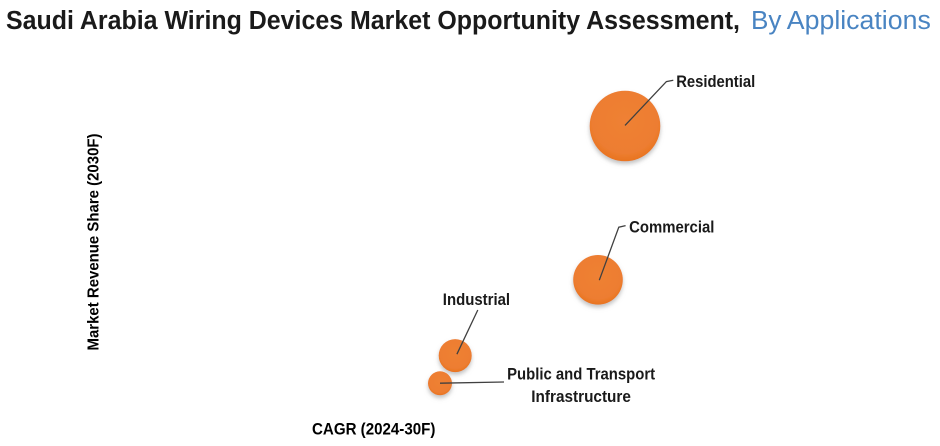 The image size is (940, 446). Describe the element at coordinates (766, 21) in the screenshot. I see `svg-text: By` at that location.